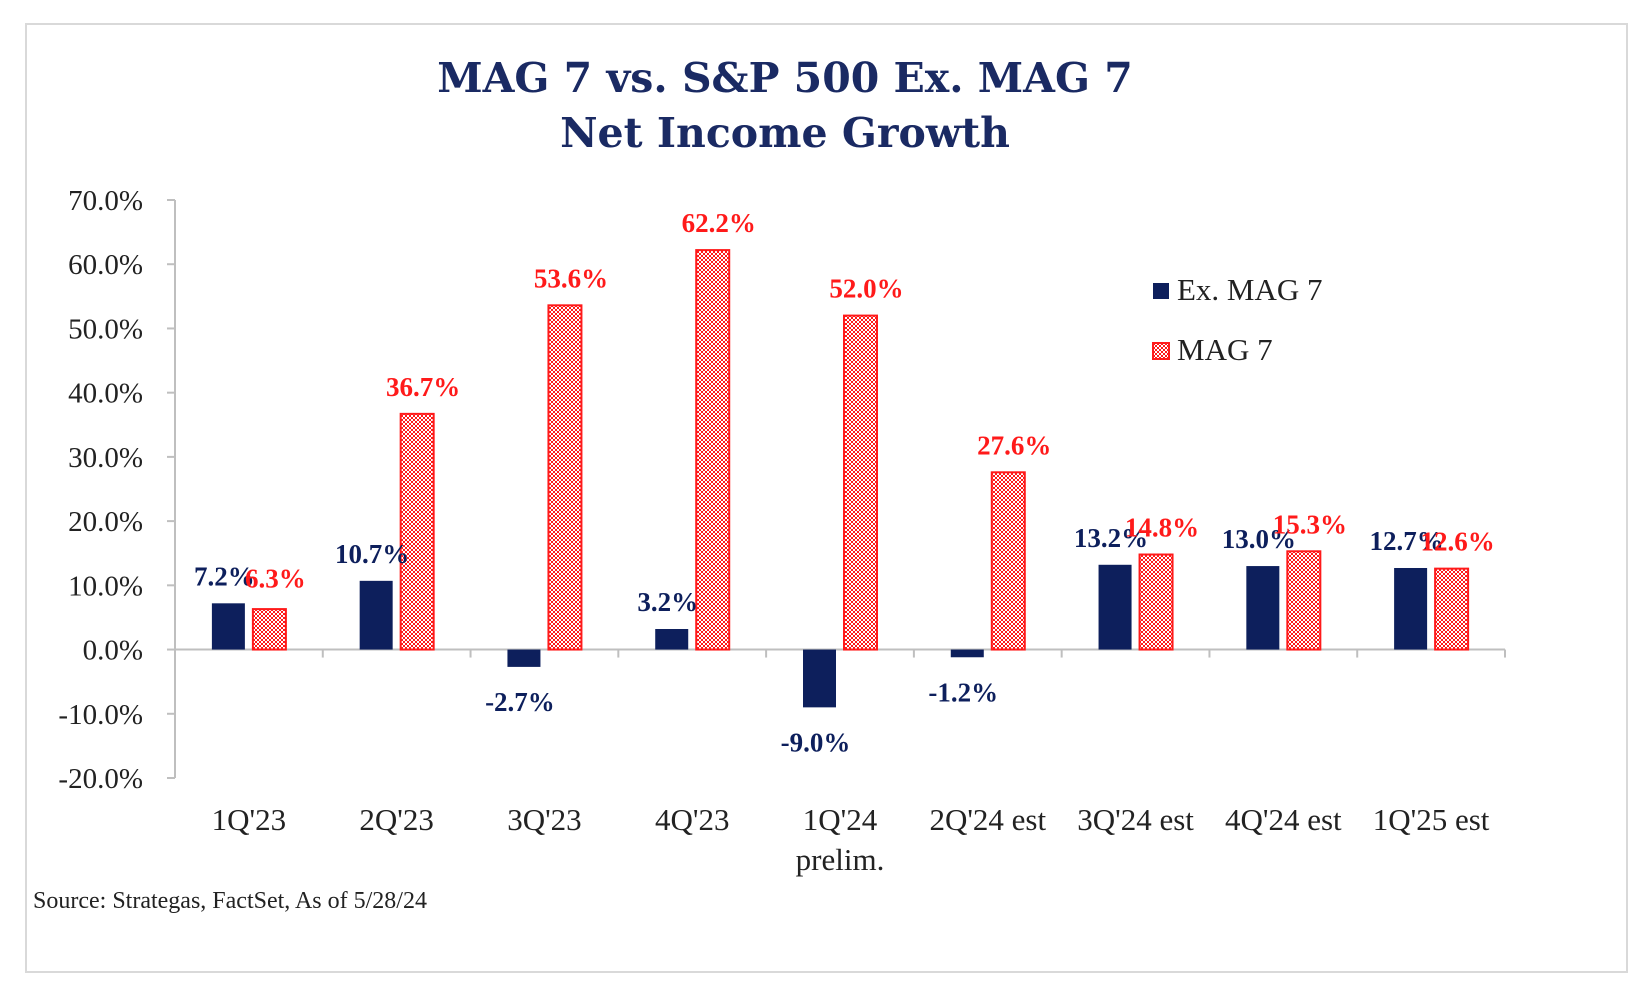 Image resolution: width=1652 pixels, height=994 pixels. I want to click on data-label-ex-mag7: 7.2%, so click(224, 576).